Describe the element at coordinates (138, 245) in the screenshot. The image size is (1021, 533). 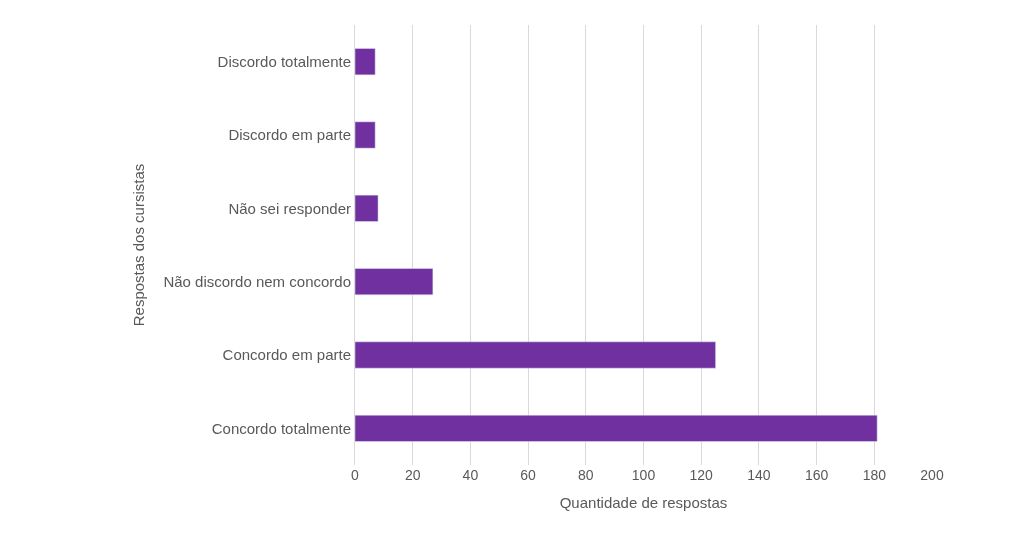
I see `y-axis-title: Respostas dos cursistas` at that location.